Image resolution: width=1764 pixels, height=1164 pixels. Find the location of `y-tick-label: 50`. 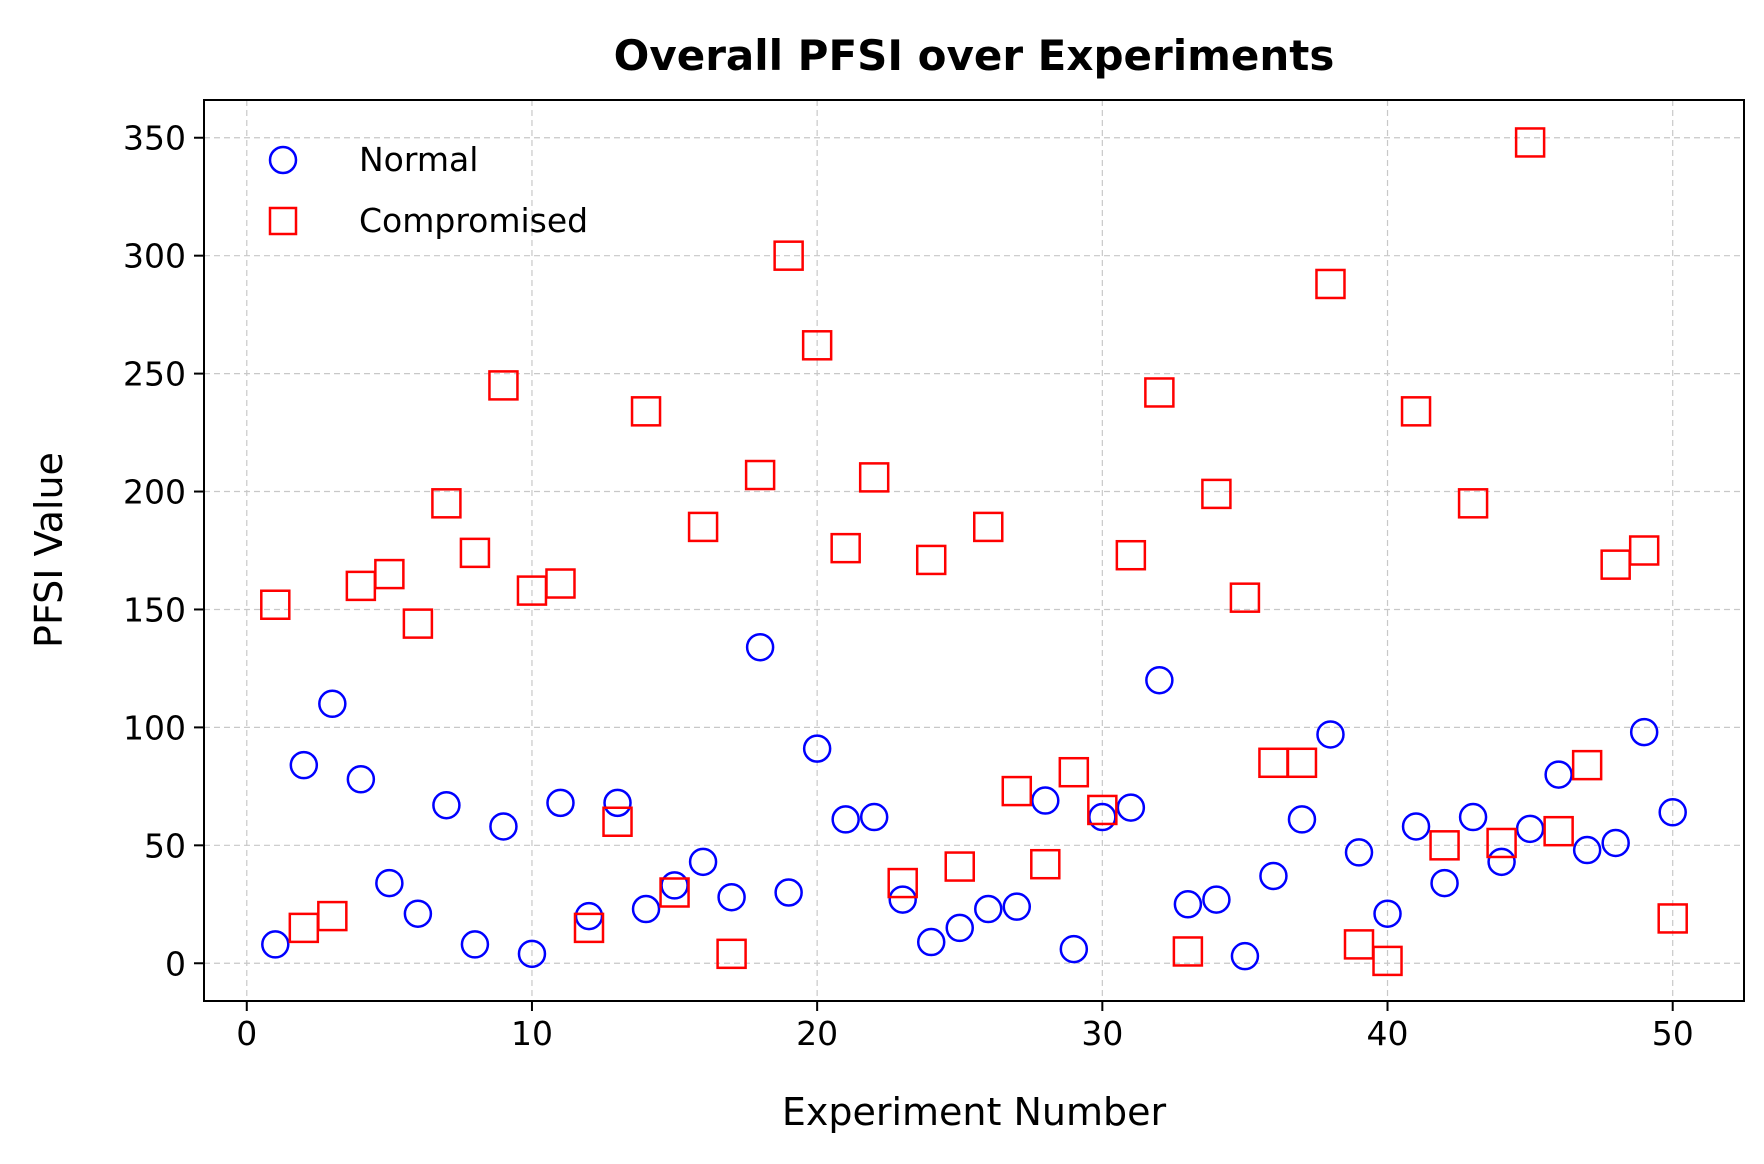

y-tick-label: 50 is located at coordinates (165, 845).